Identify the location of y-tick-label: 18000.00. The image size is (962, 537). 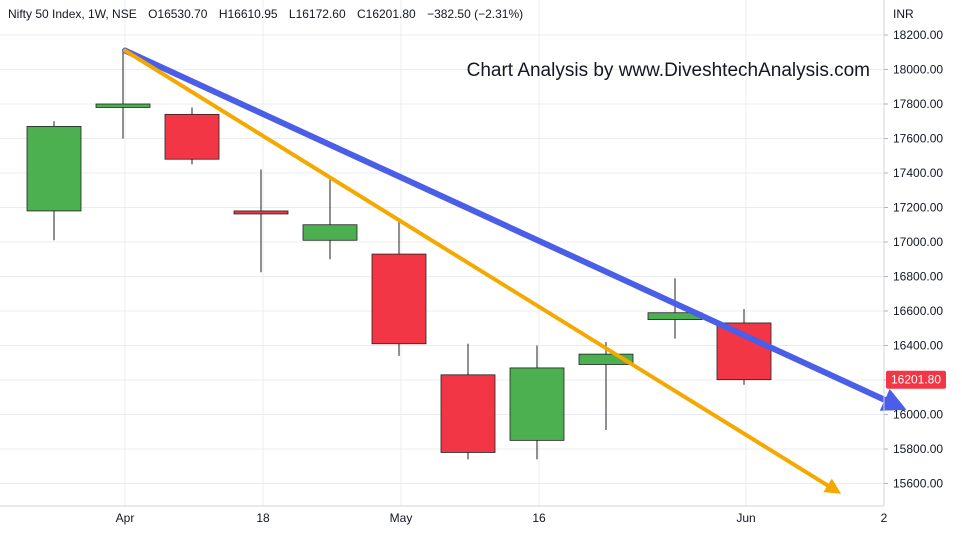
(918, 70).